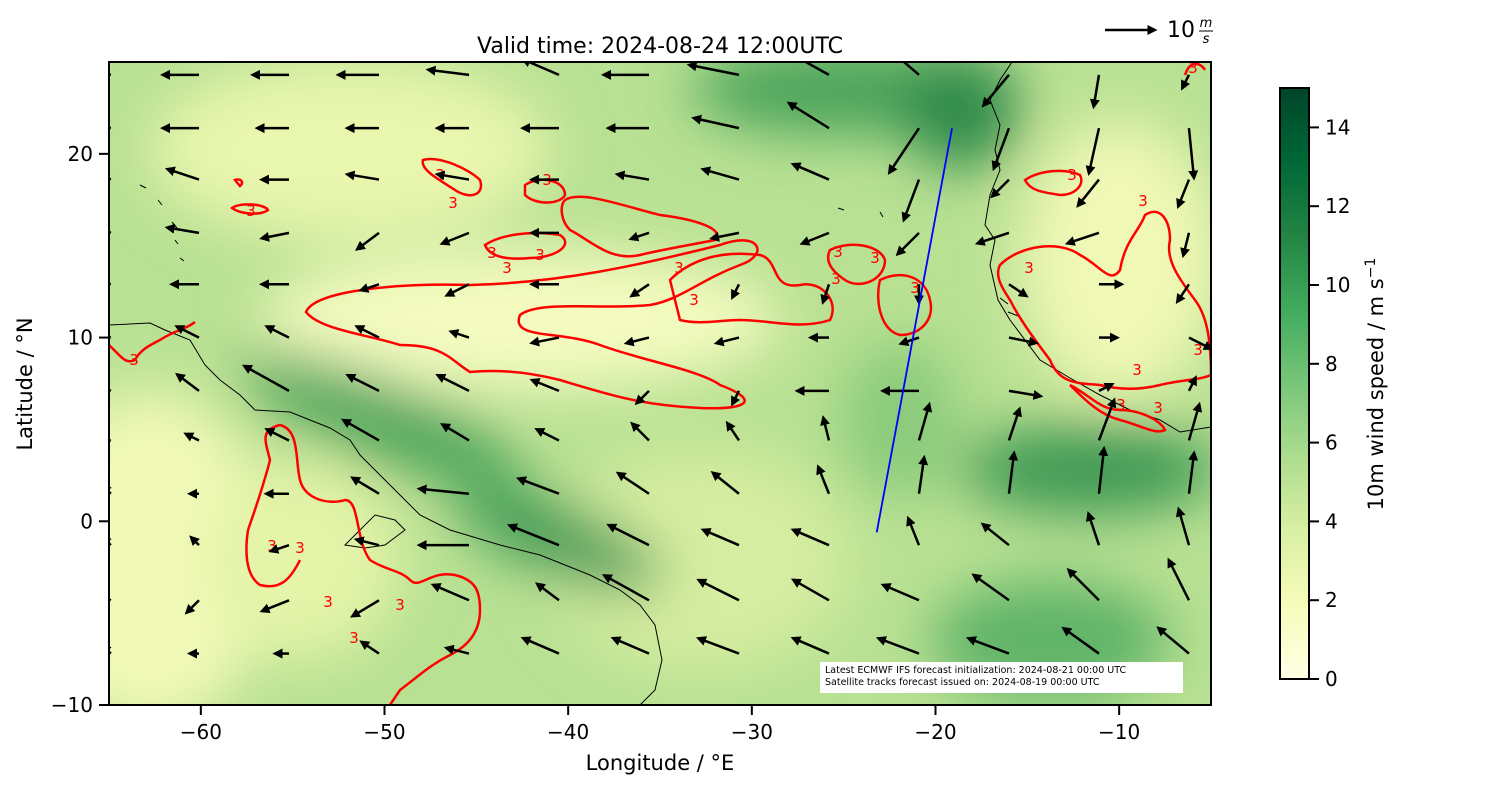  I want to click on satellite-track, so click(914, 330).